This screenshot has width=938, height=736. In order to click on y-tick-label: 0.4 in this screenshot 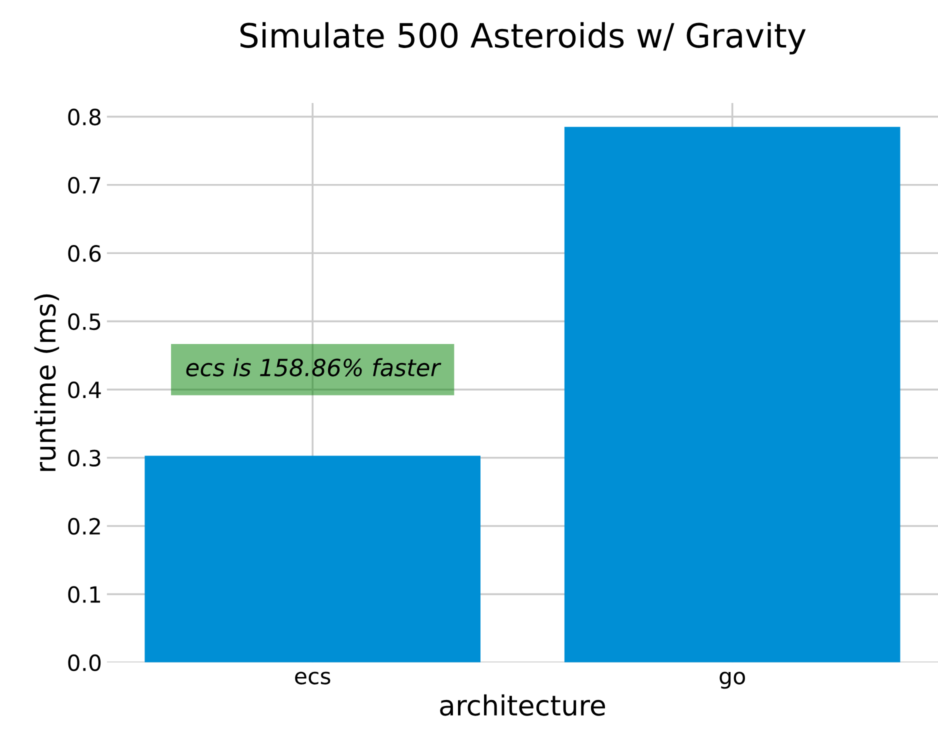, I will do `click(84, 389)`.